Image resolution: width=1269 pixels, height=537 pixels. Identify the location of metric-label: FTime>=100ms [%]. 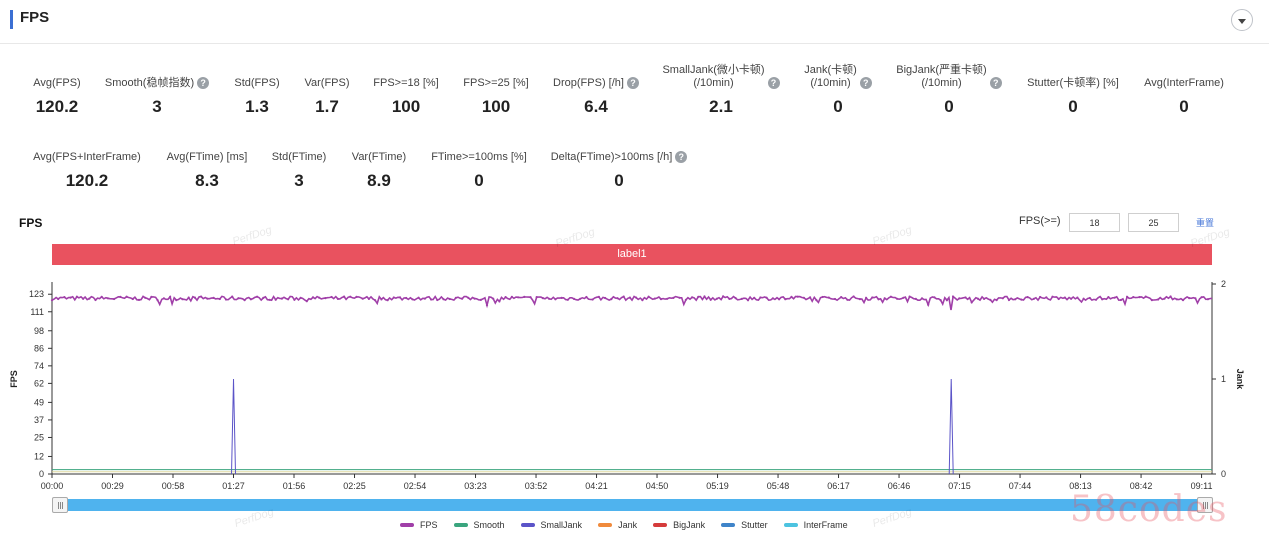
(479, 151).